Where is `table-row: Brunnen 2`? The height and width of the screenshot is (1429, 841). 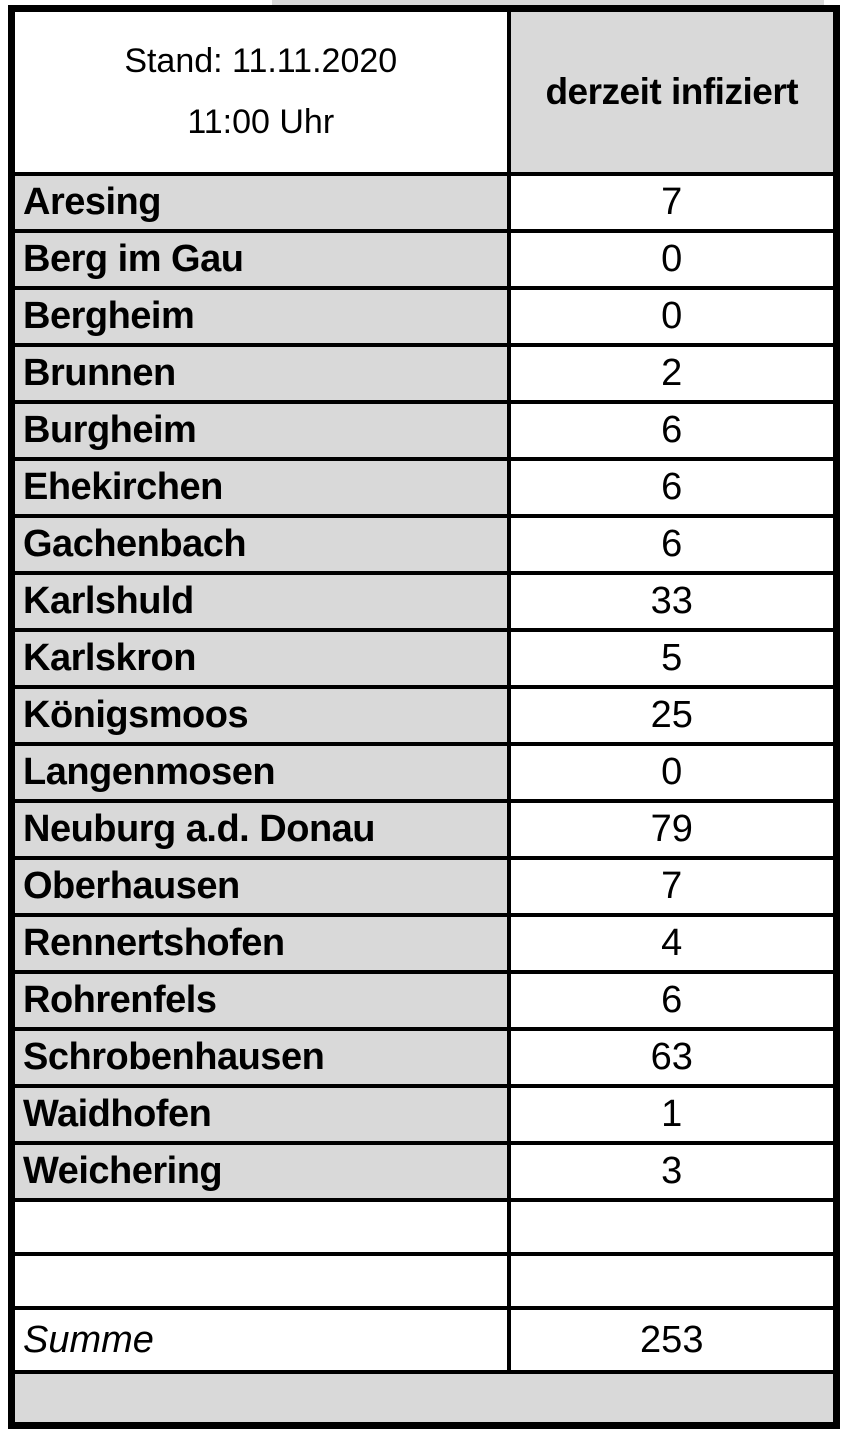
table-row: Brunnen 2 is located at coordinates (424, 373).